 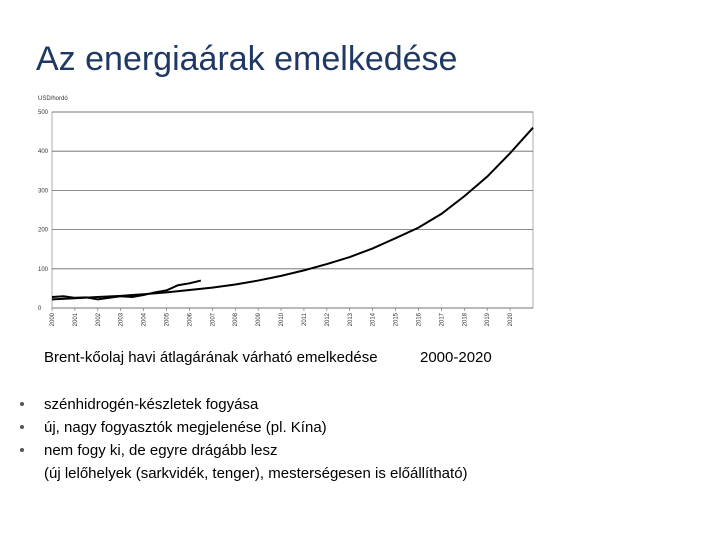 I want to click on x-tick-label: 2016, so click(x=419, y=319).